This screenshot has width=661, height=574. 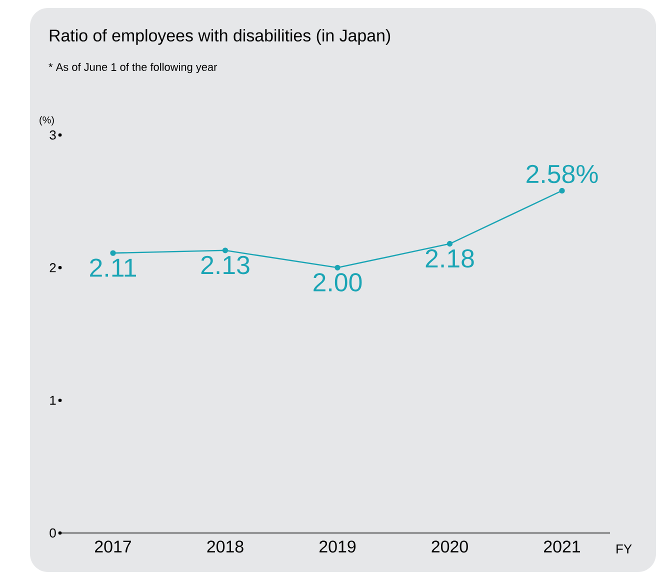 What do you see at coordinates (113, 546) in the screenshot?
I see `x-tick-label: 2017` at bounding box center [113, 546].